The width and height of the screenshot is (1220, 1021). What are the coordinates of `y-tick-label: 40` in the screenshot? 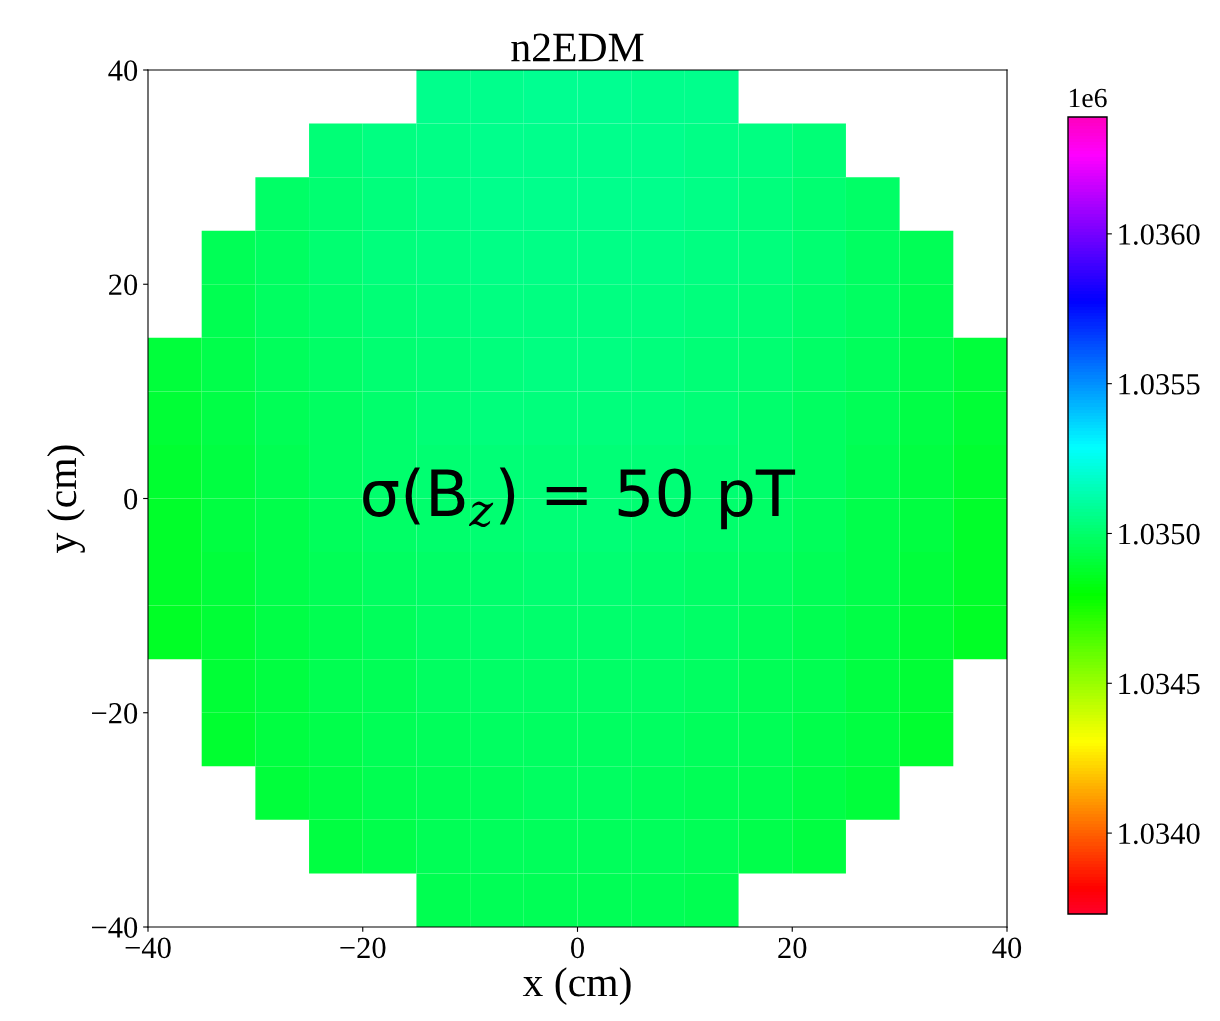 It's located at (123, 70).